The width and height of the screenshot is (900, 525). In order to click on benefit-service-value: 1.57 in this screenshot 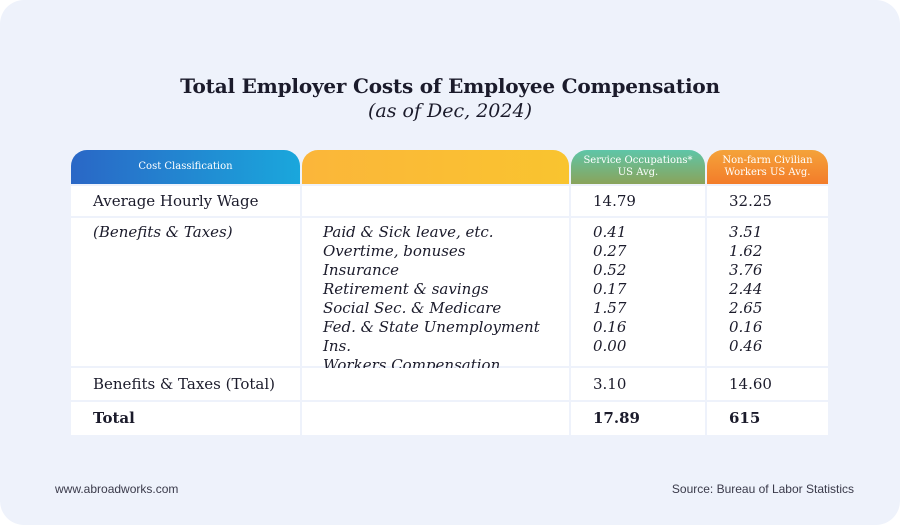, I will do `click(610, 308)`.